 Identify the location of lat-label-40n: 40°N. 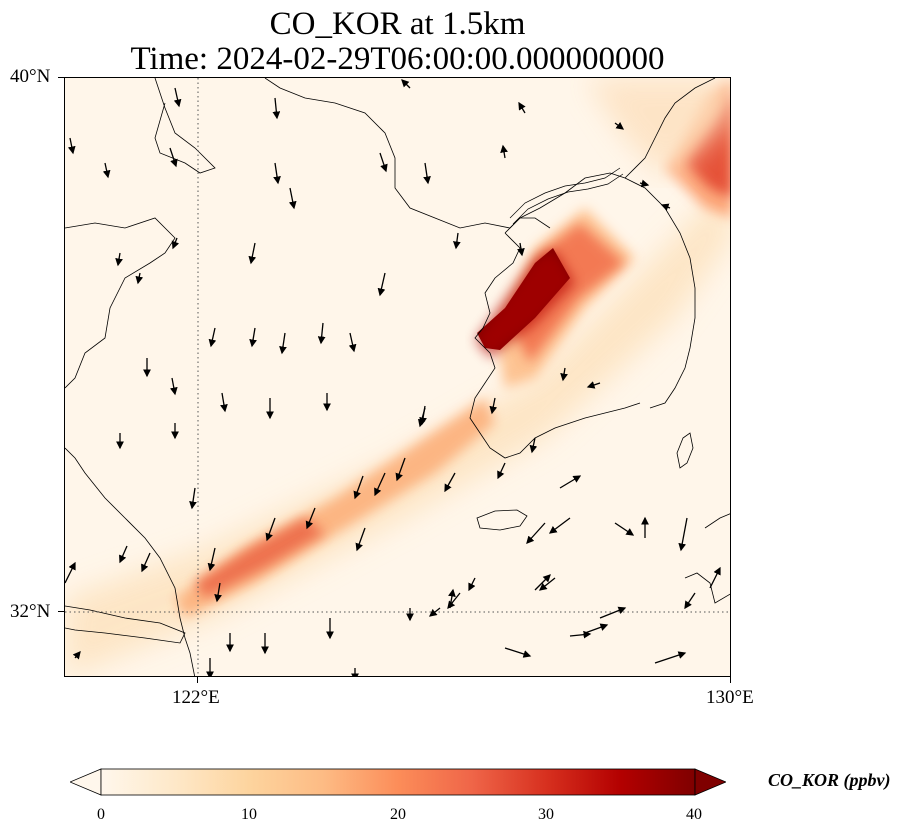
(30, 76).